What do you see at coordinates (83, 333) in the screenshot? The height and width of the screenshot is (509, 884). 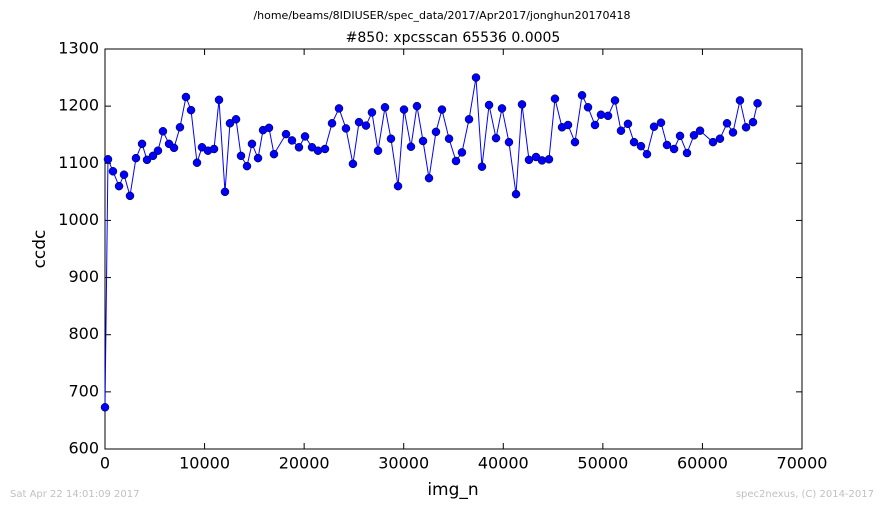 I see `y-tick-label: 800` at bounding box center [83, 333].